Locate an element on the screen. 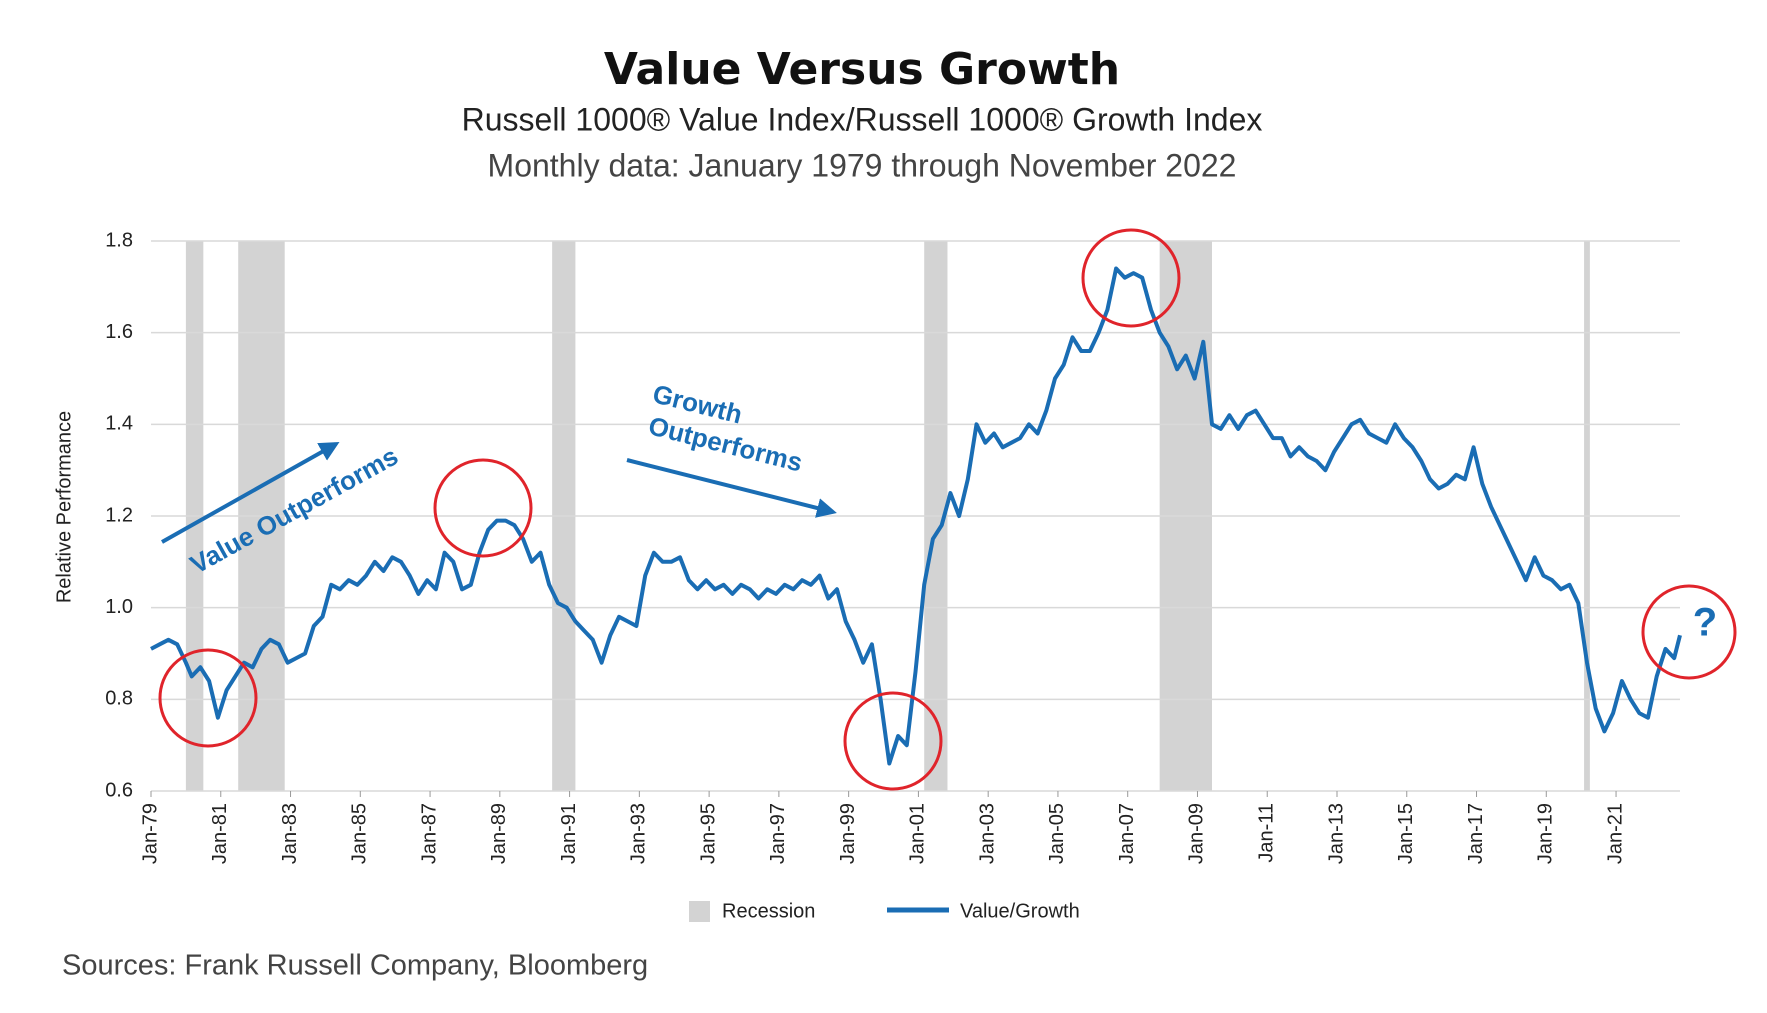 This screenshot has width=1767, height=1013. x-tick-label: Jan-05 is located at coordinates (1057, 833).